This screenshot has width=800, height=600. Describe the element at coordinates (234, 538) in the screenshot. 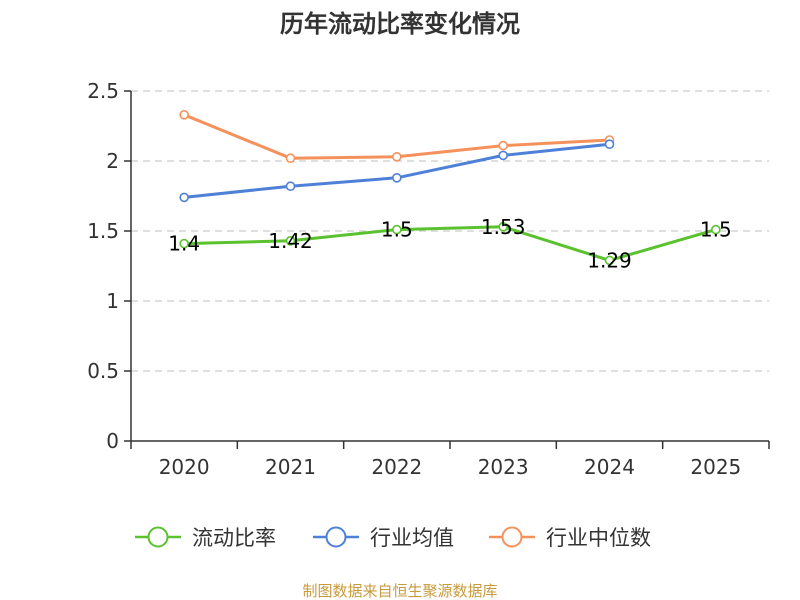

I see `legend-label: 流动比率` at that location.